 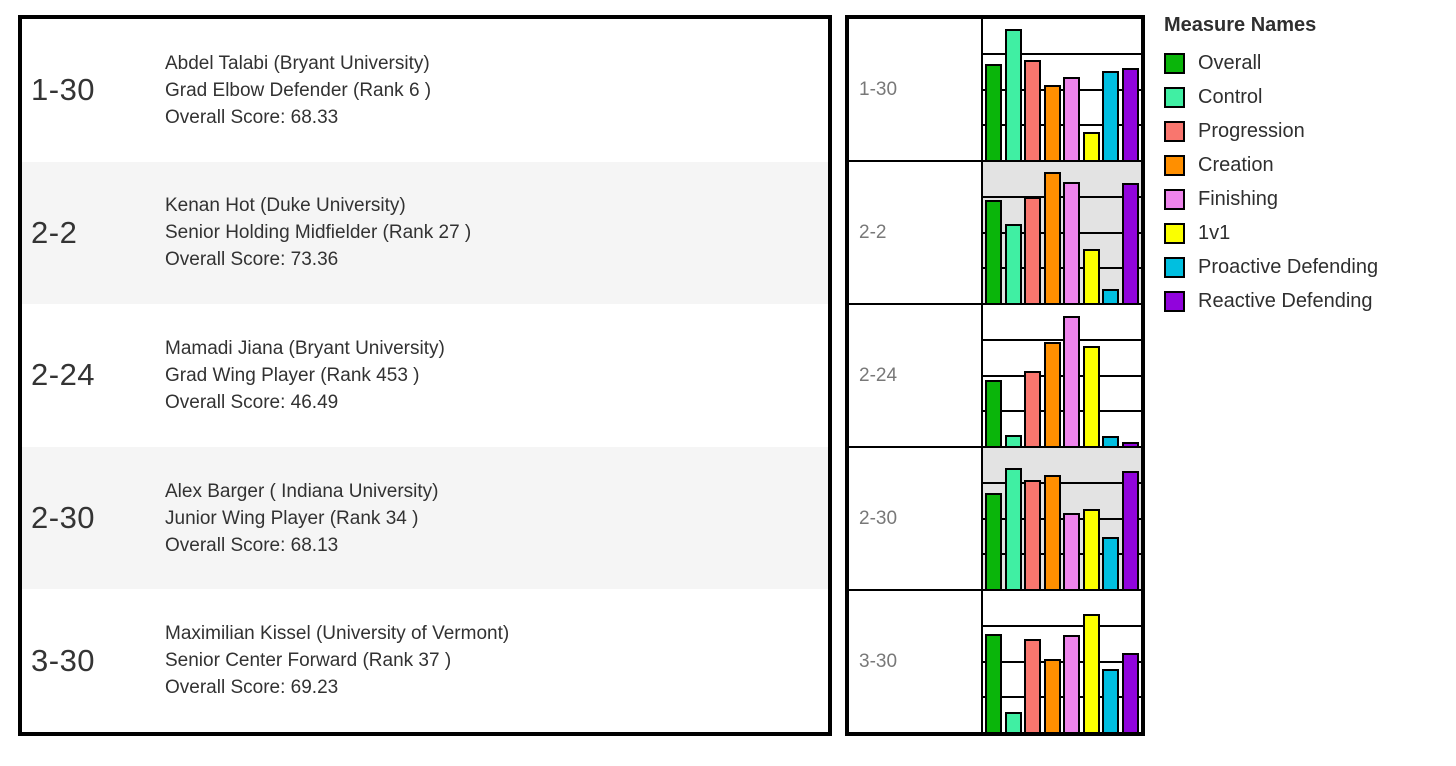 What do you see at coordinates (252, 117) in the screenshot?
I see `player-score-line: Overall Score: 68.33` at bounding box center [252, 117].